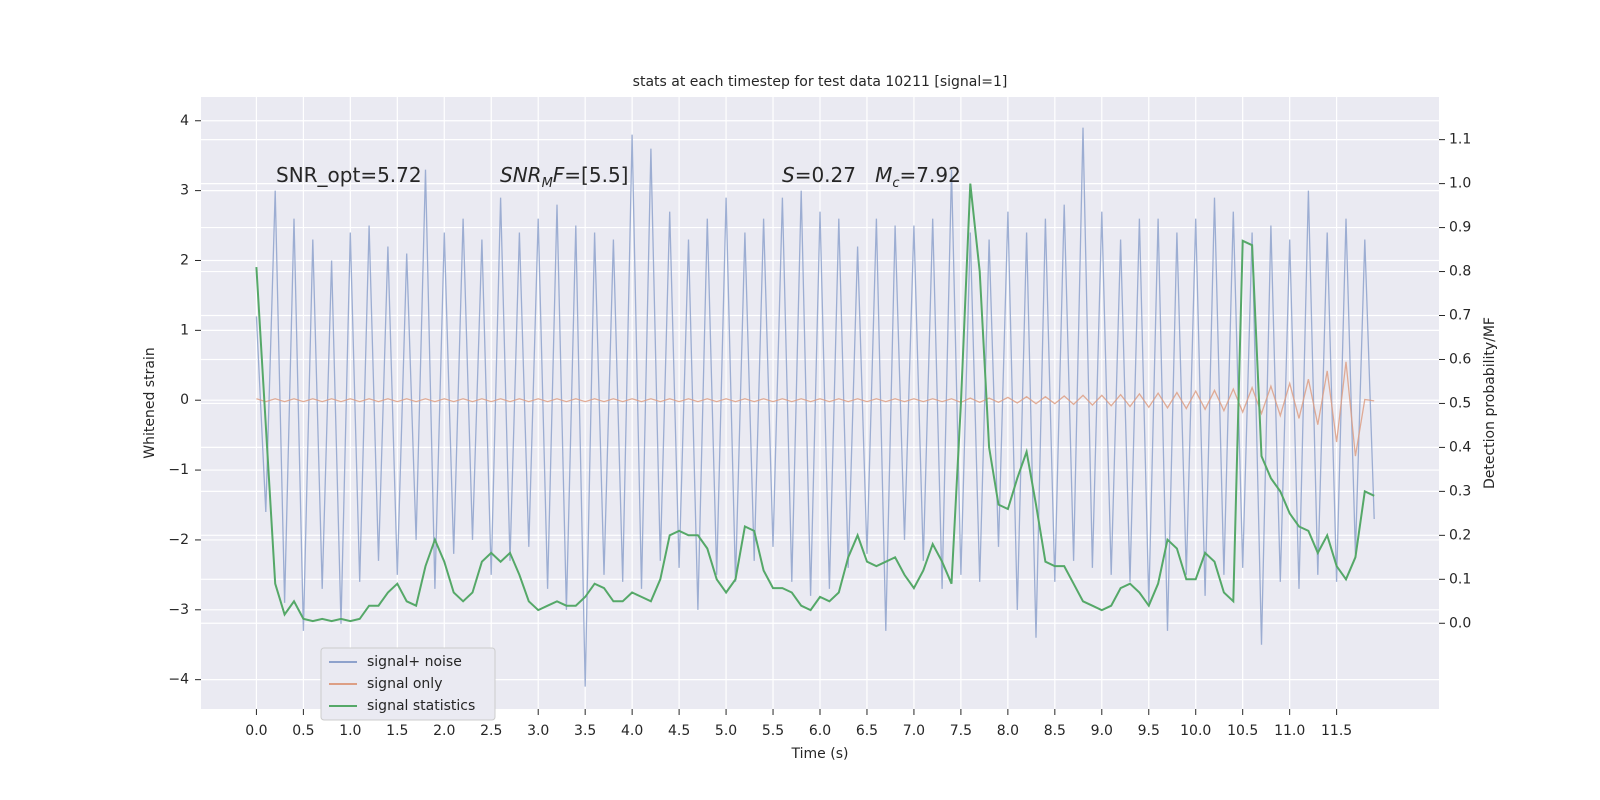 Image resolution: width=1600 pixels, height=800 pixels. I want to click on x-tick-label: 8.5, so click(1055, 731).